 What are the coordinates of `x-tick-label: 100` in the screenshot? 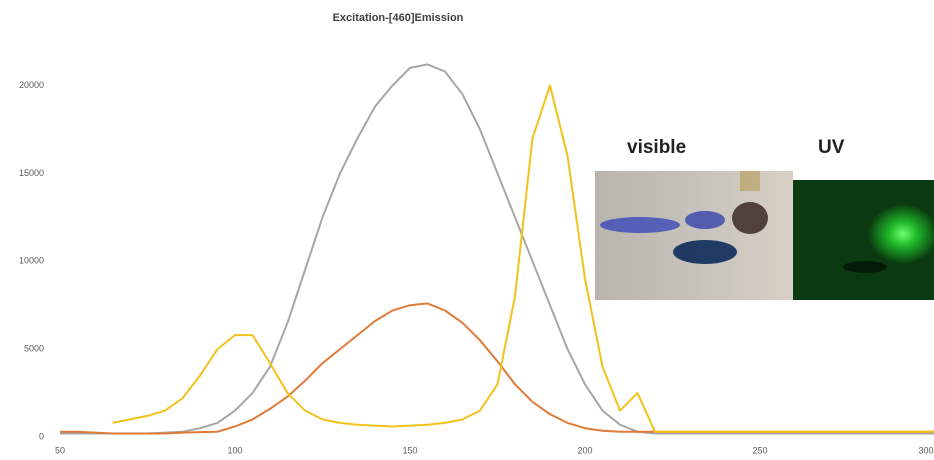 It's located at (234, 450).